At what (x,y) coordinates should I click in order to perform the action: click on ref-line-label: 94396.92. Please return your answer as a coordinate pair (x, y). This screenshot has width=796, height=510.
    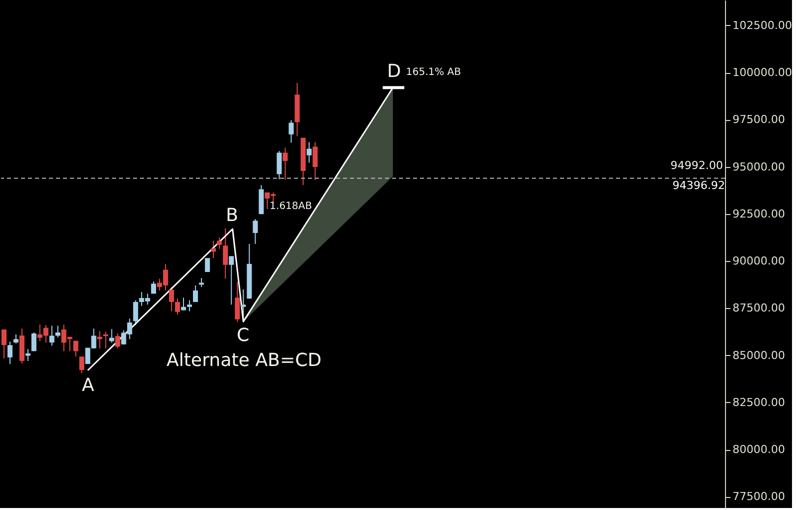
    Looking at the image, I should click on (698, 185).